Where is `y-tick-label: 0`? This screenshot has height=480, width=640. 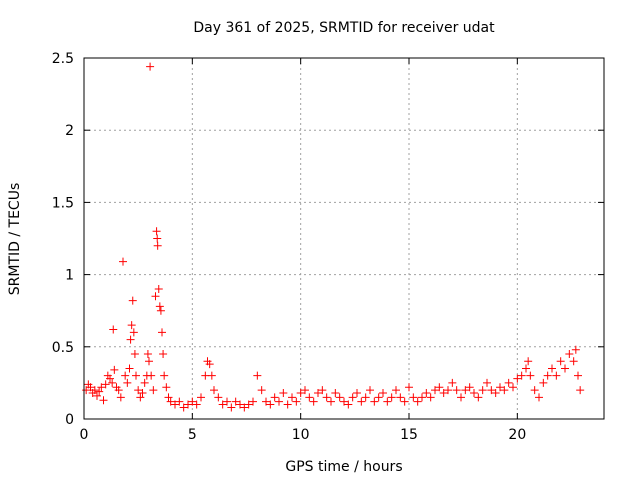
y-tick-label: 0 is located at coordinates (69, 420).